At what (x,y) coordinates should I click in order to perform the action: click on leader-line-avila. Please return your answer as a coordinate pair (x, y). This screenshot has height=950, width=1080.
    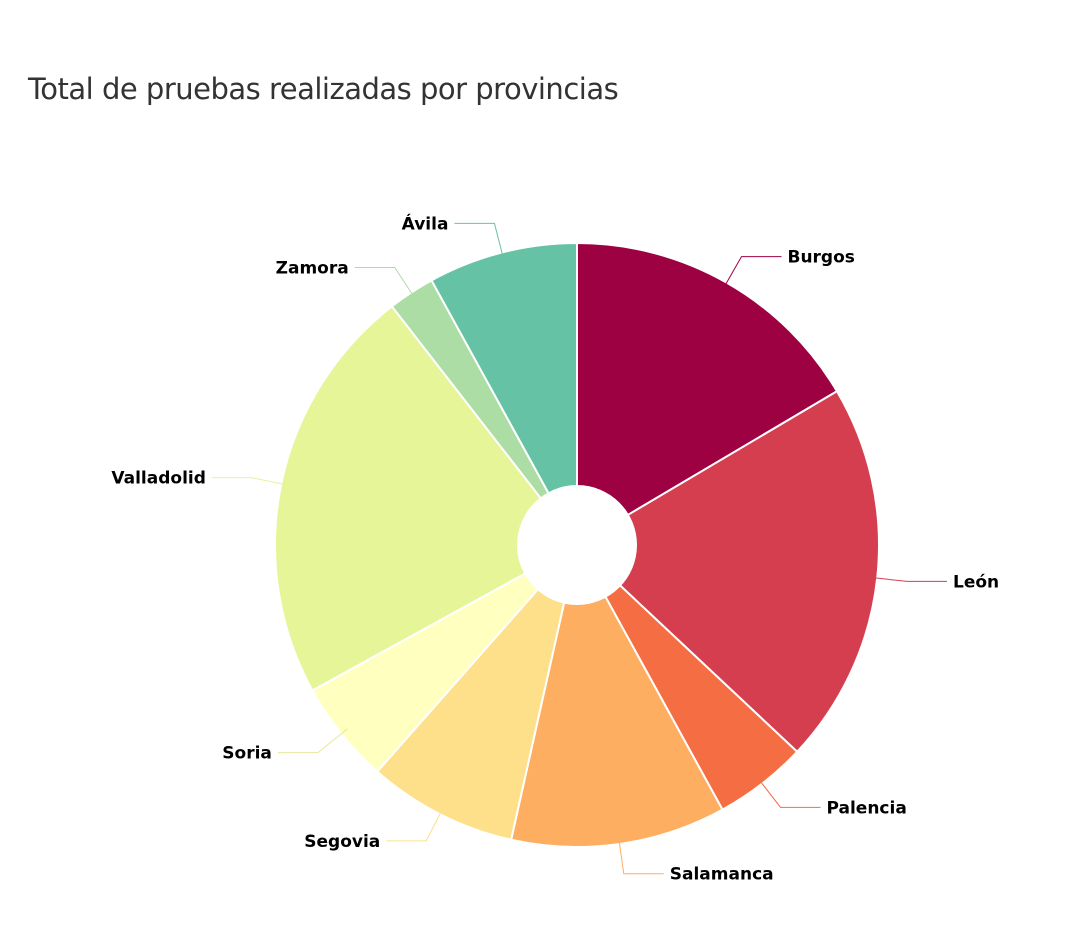
    Looking at the image, I should click on (479, 241).